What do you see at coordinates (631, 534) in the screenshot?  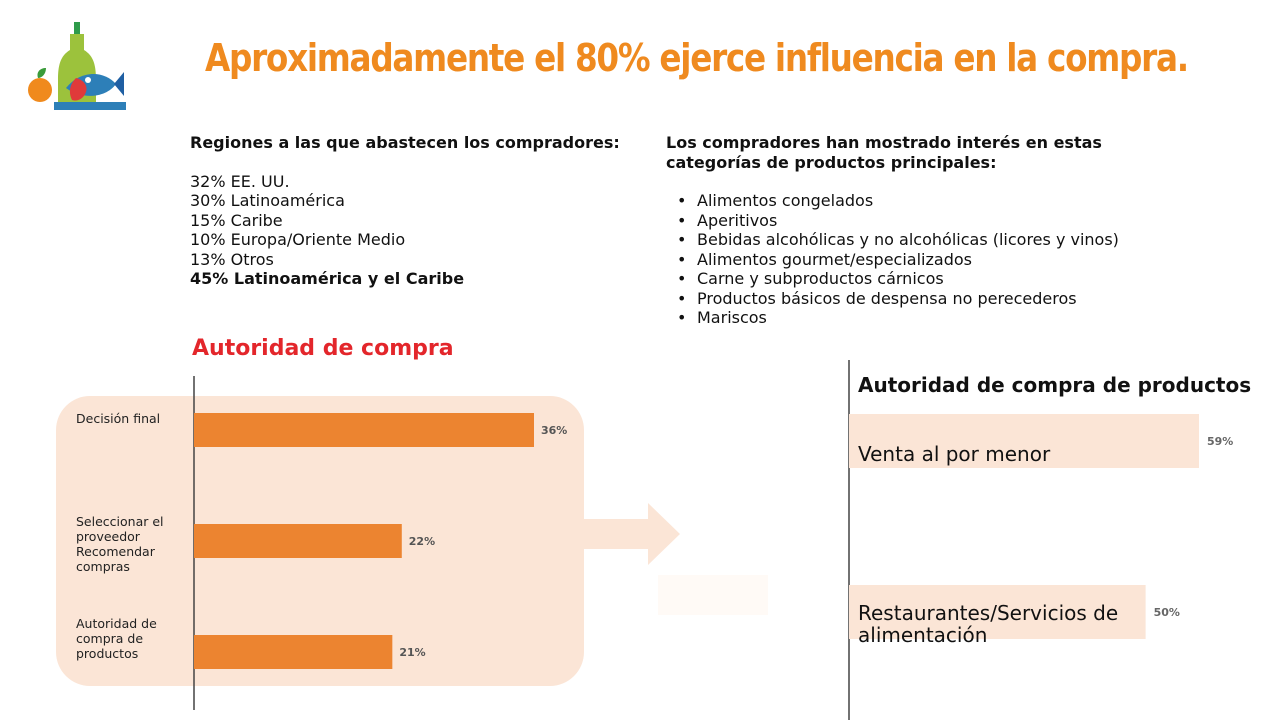 I see `arrow-right-icon` at bounding box center [631, 534].